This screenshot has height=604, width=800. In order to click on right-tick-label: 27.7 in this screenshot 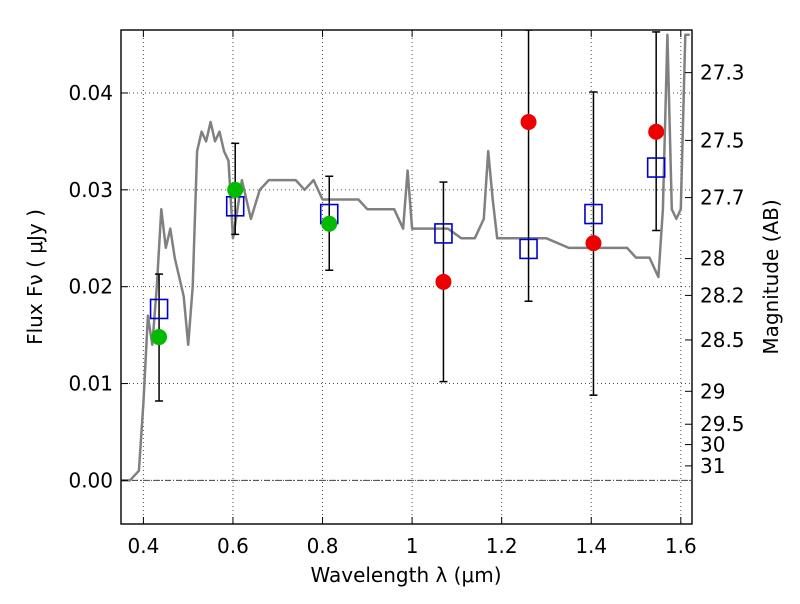, I will do `click(722, 198)`.